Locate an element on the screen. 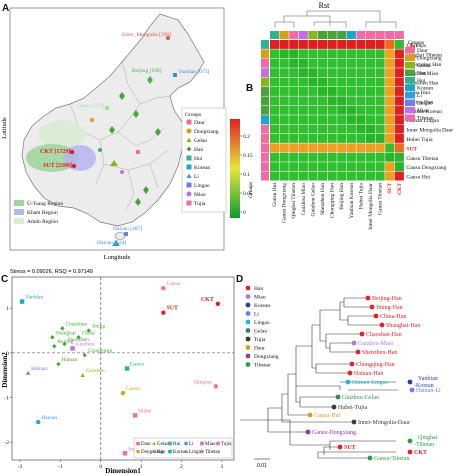  map-point-label: CKT [1729] is located at coordinates (55, 152).